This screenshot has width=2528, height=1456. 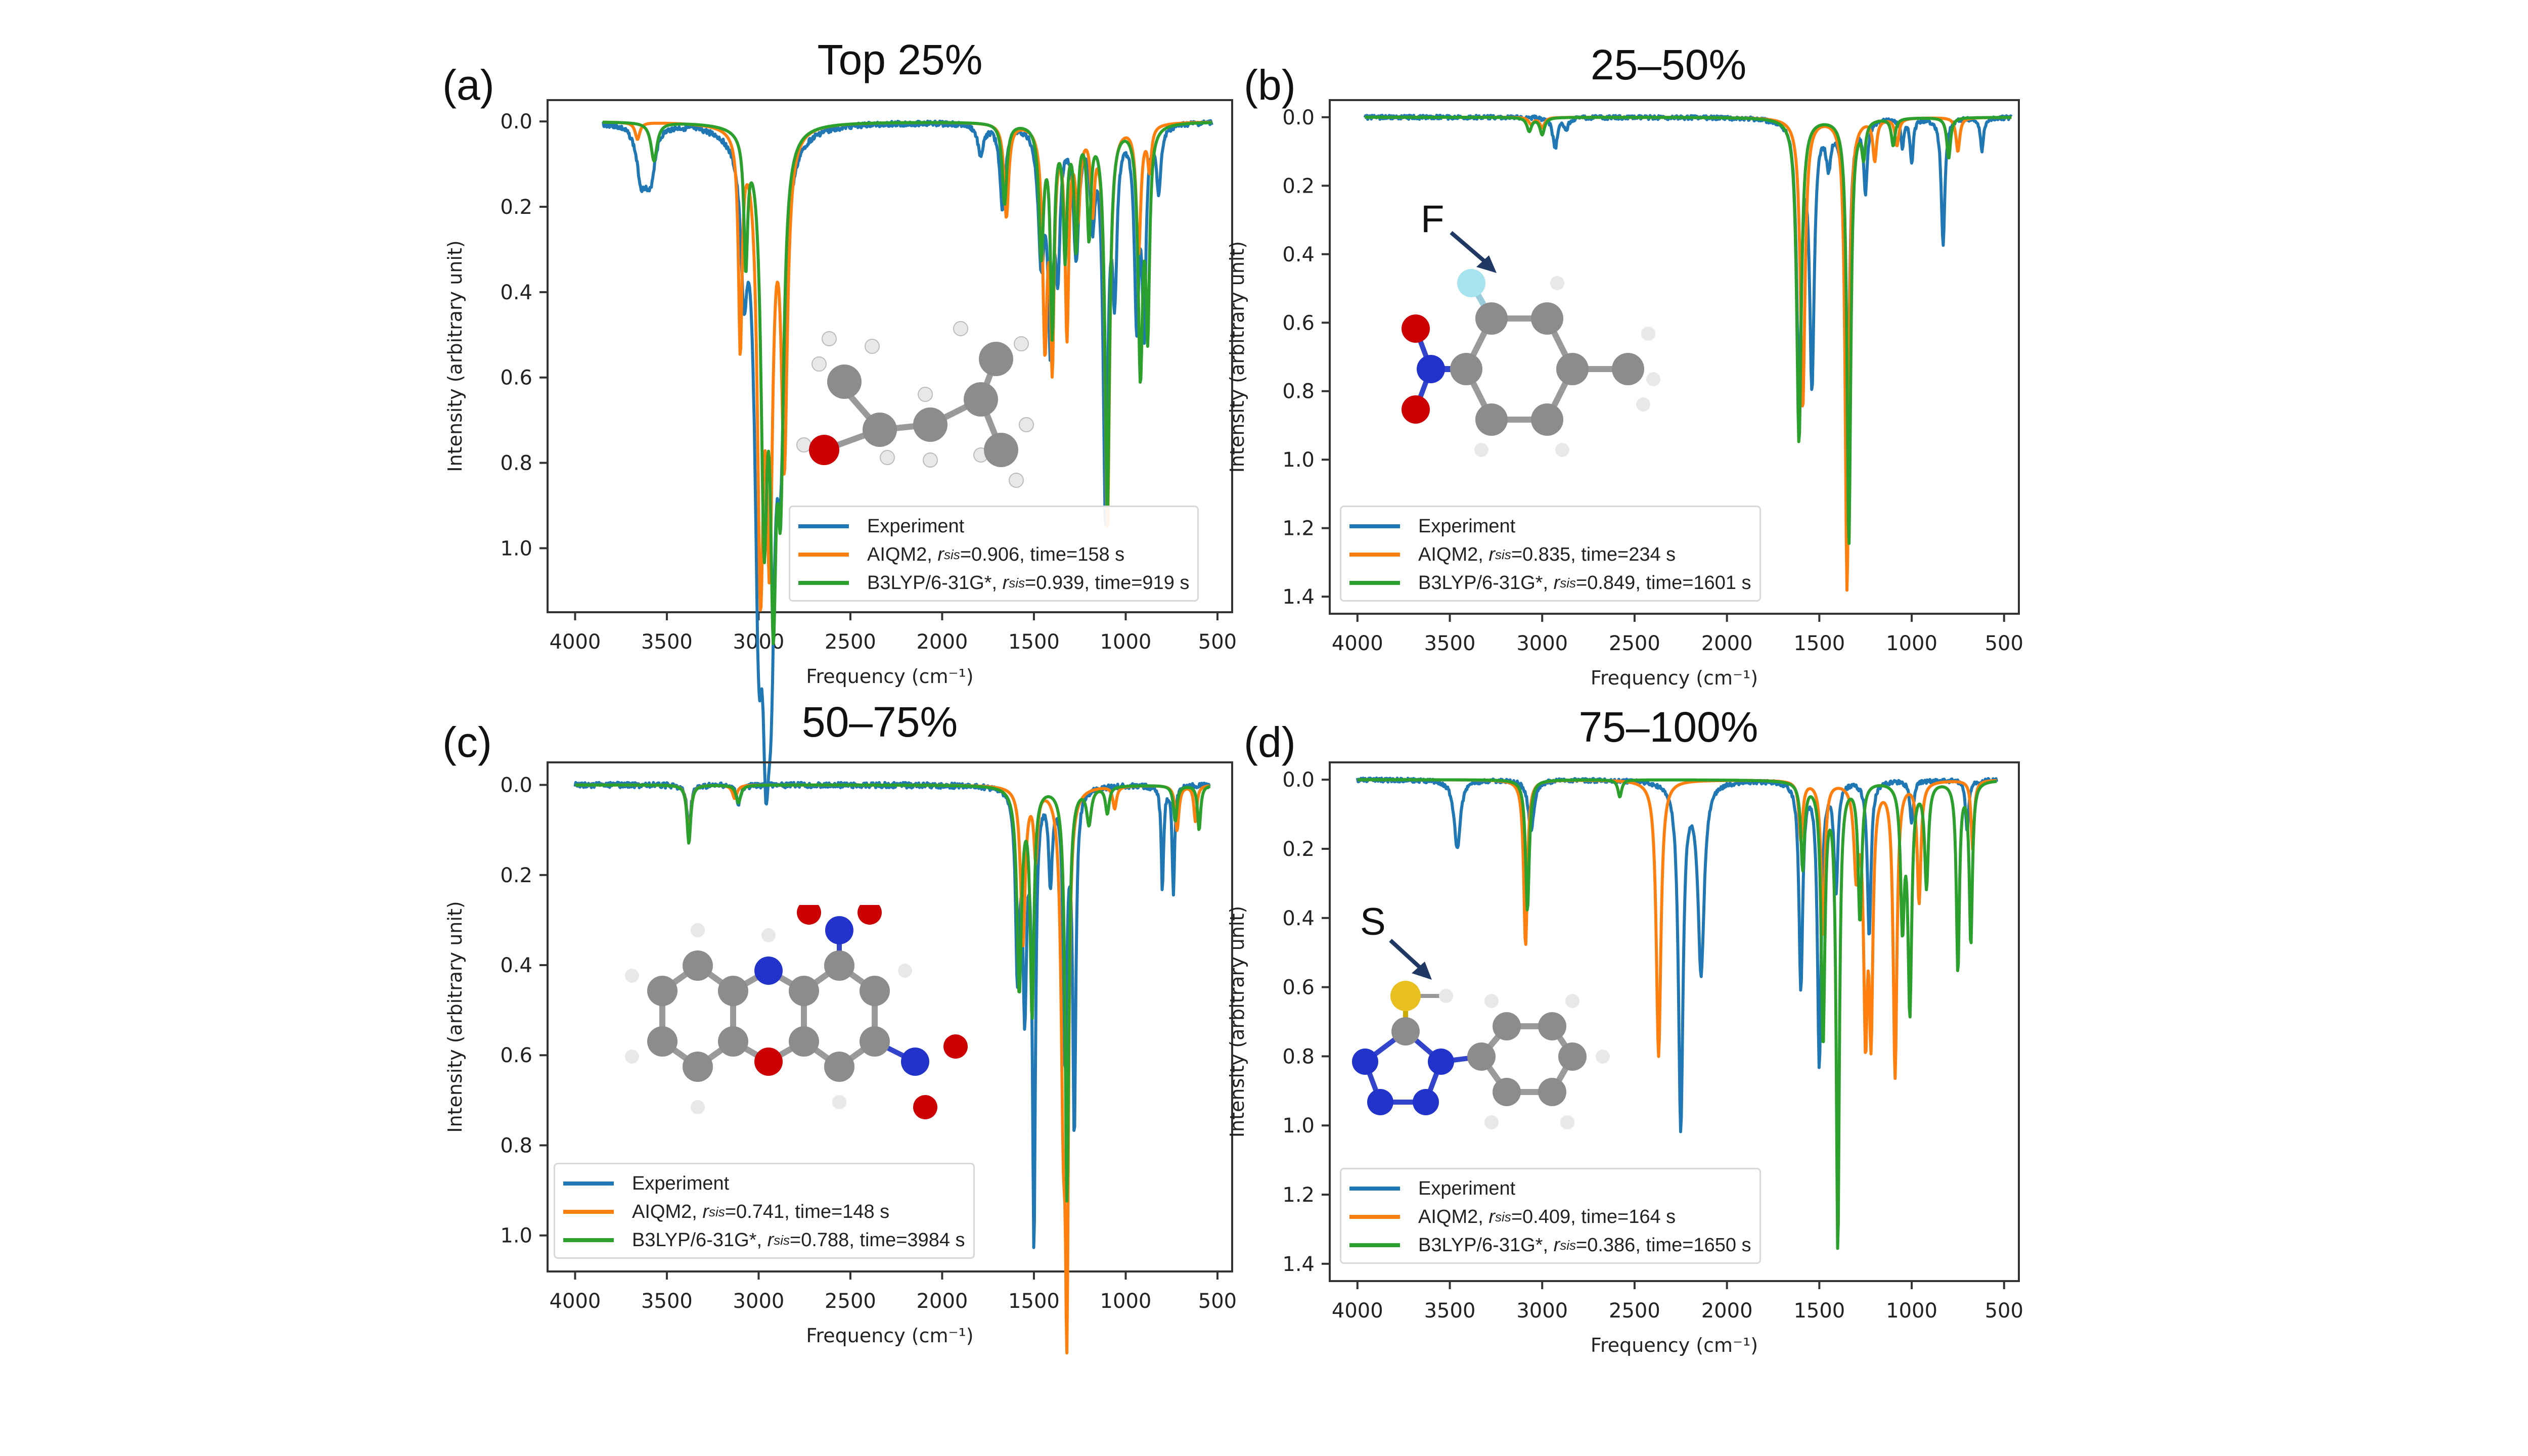 What do you see at coordinates (1550, 1245) in the screenshot?
I see `legend-item-b3lyp: B3LYP/6-31G*, r sis = 0.386, time= 1650 s` at bounding box center [1550, 1245].